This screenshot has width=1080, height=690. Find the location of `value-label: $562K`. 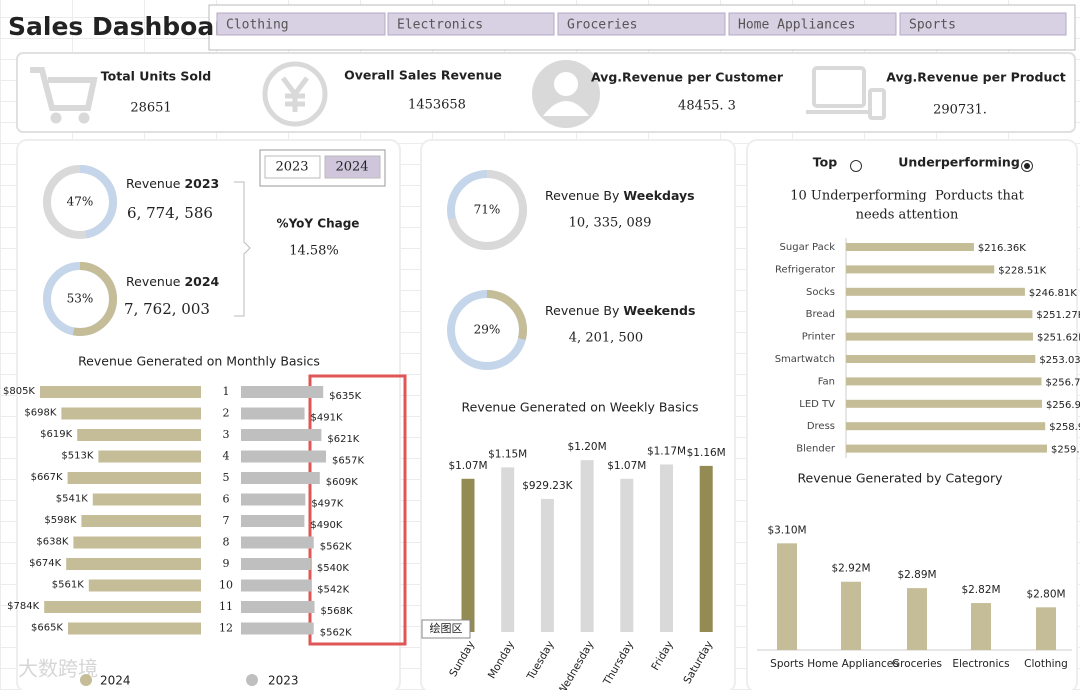

value-label: $562K is located at coordinates (336, 547).